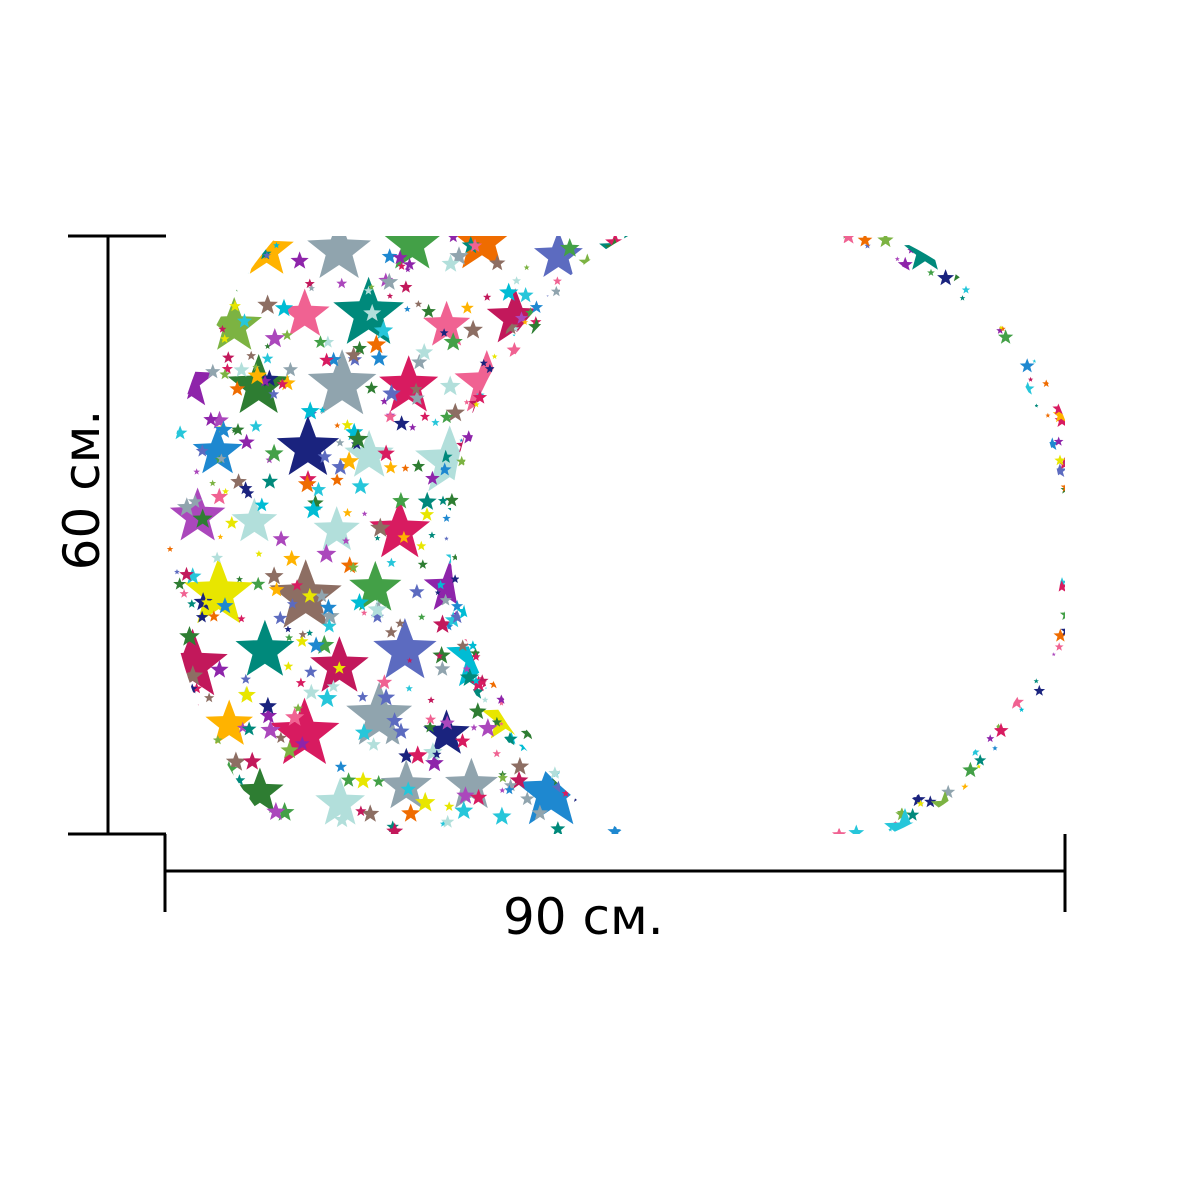 The width and height of the screenshot is (1200, 1200). I want to click on width-dimension-line, so click(615, 873).